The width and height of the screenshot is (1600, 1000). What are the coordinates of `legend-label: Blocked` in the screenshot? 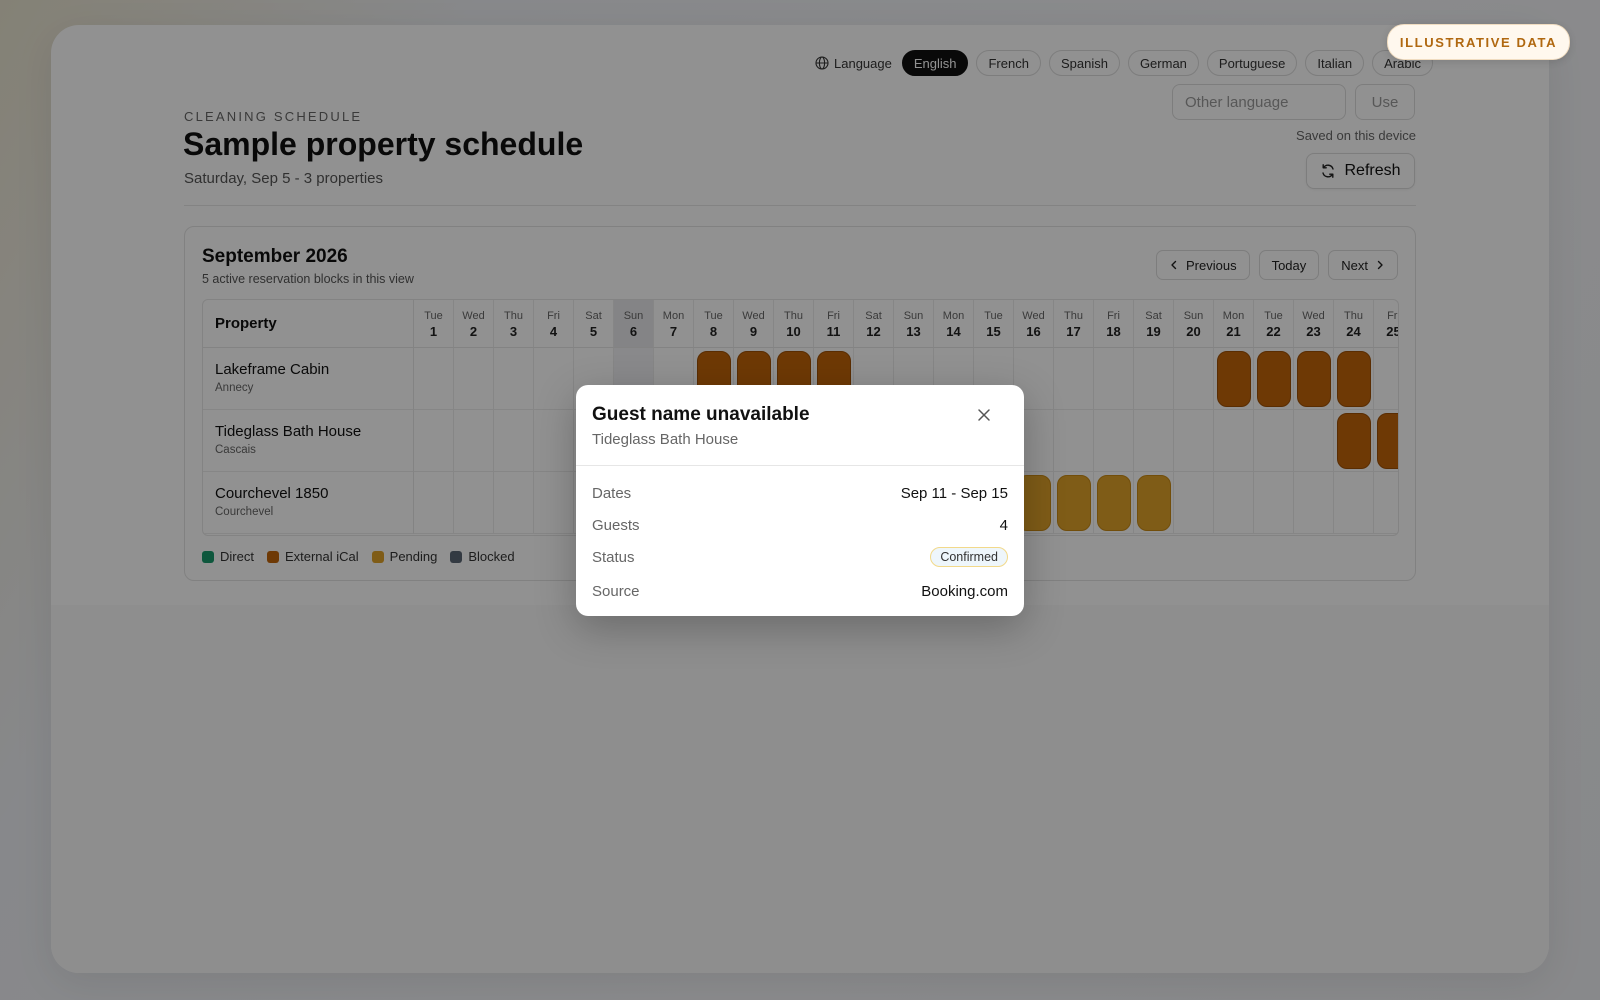 It's located at (491, 556).